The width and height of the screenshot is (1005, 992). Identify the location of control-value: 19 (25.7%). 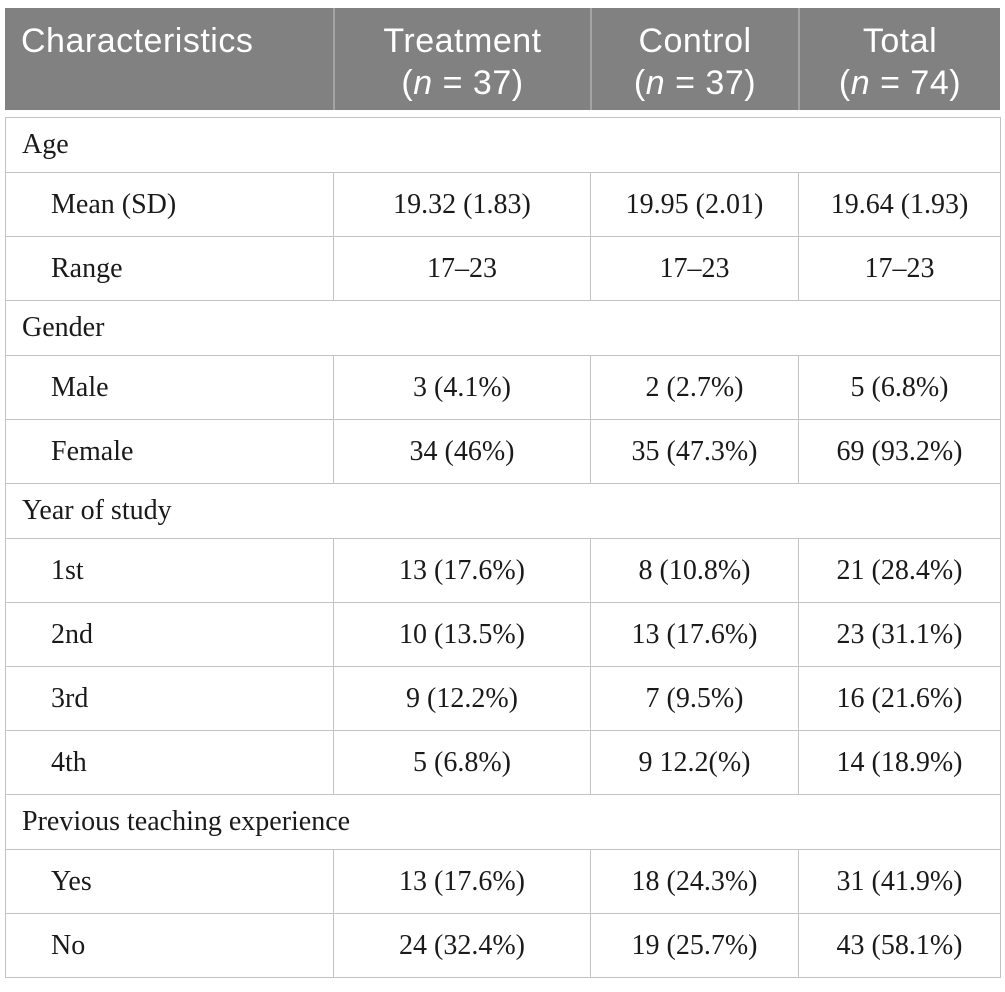
(694, 945).